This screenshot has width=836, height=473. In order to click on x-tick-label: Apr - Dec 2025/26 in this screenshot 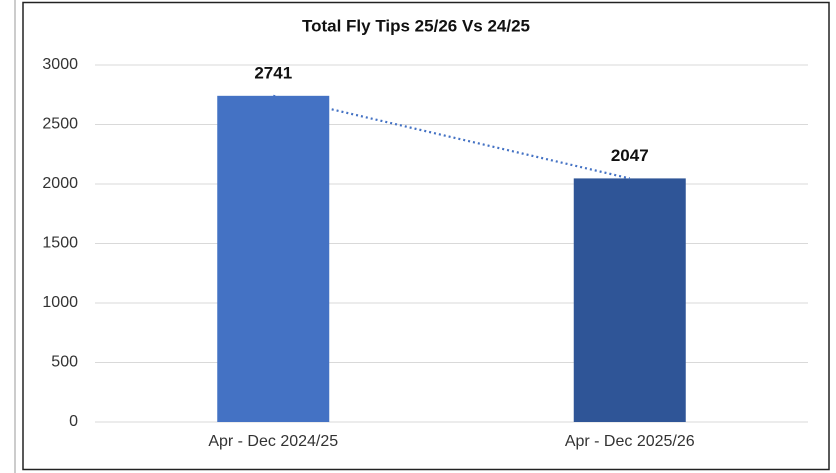, I will do `click(630, 441)`.